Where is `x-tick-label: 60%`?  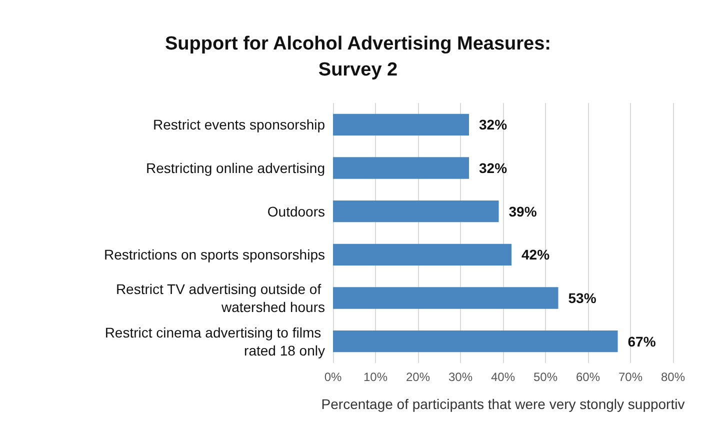
x-tick-label: 60% is located at coordinates (588, 377).